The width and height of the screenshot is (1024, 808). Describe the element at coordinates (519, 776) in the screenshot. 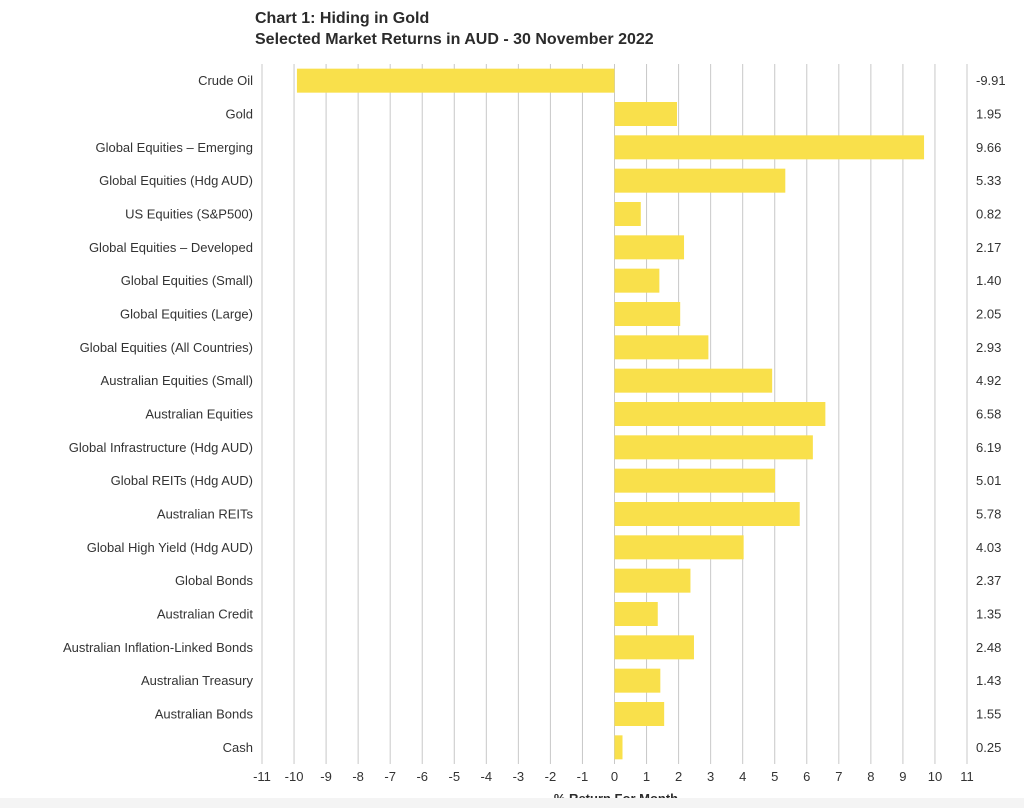

I see `x-tick-label: -3` at that location.